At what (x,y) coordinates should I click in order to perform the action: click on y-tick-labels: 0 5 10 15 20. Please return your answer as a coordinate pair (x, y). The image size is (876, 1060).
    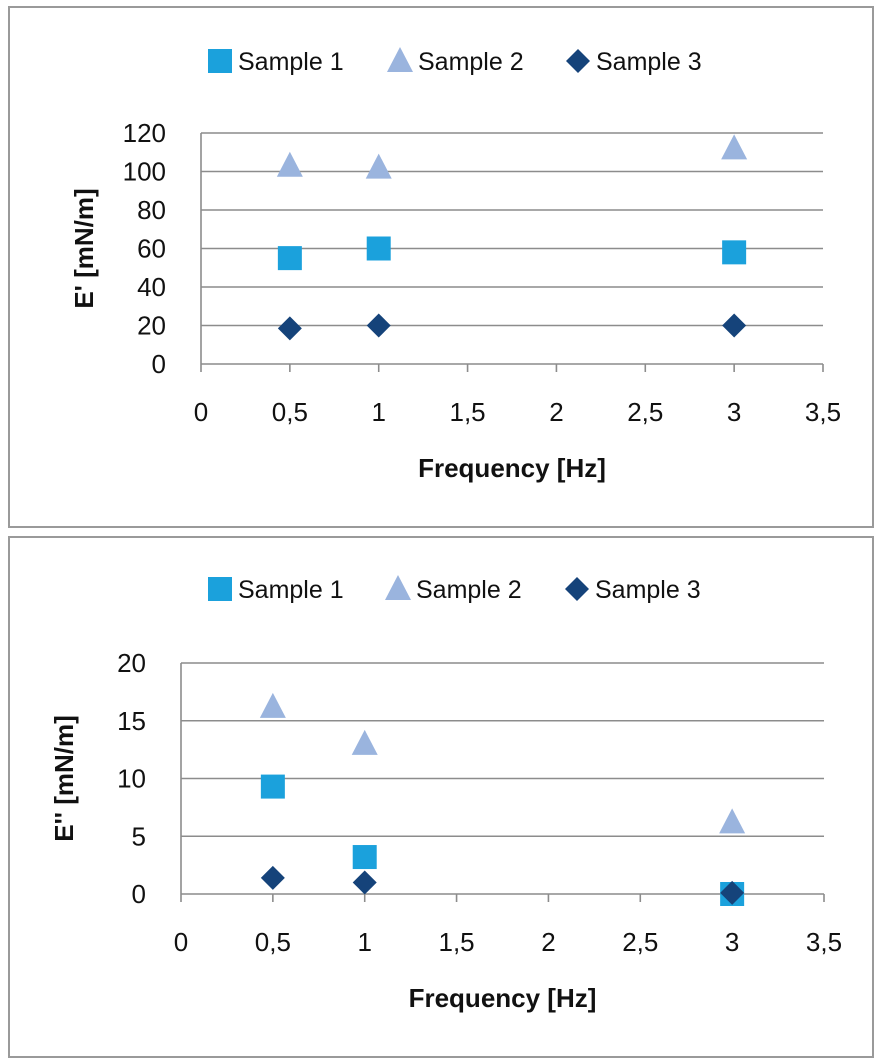
    Looking at the image, I should click on (131, 778).